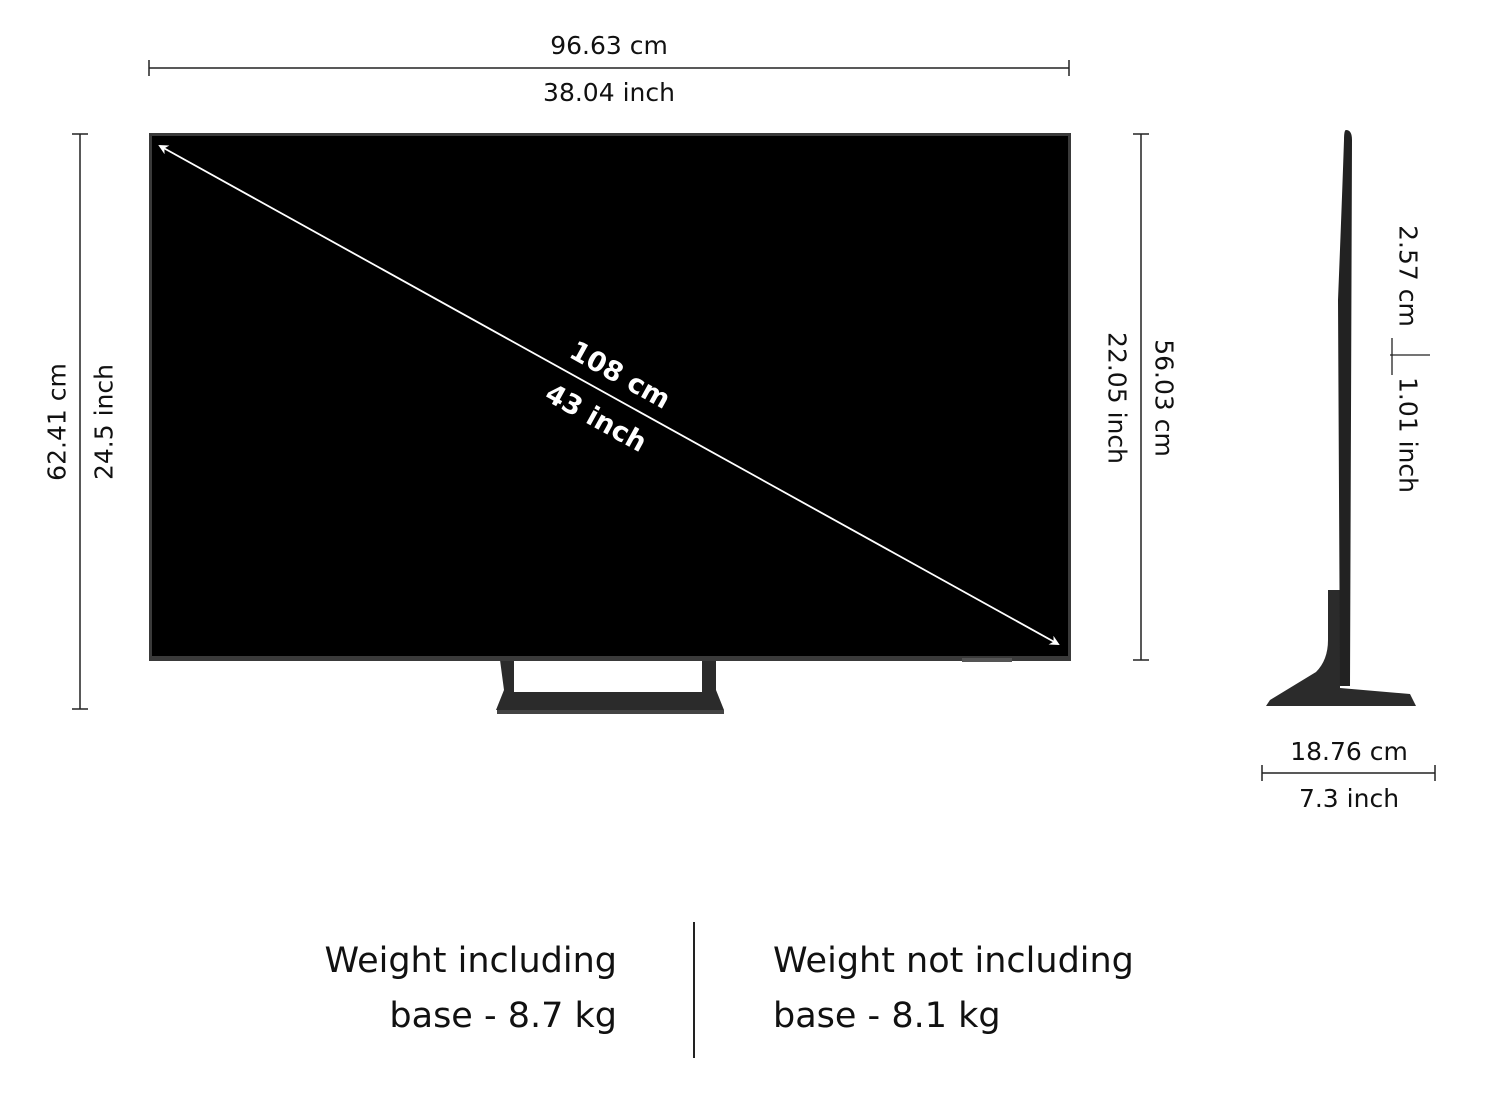  Describe the element at coordinates (609, 92) in the screenshot. I see `width-inch-label: 38.04 inch` at that location.